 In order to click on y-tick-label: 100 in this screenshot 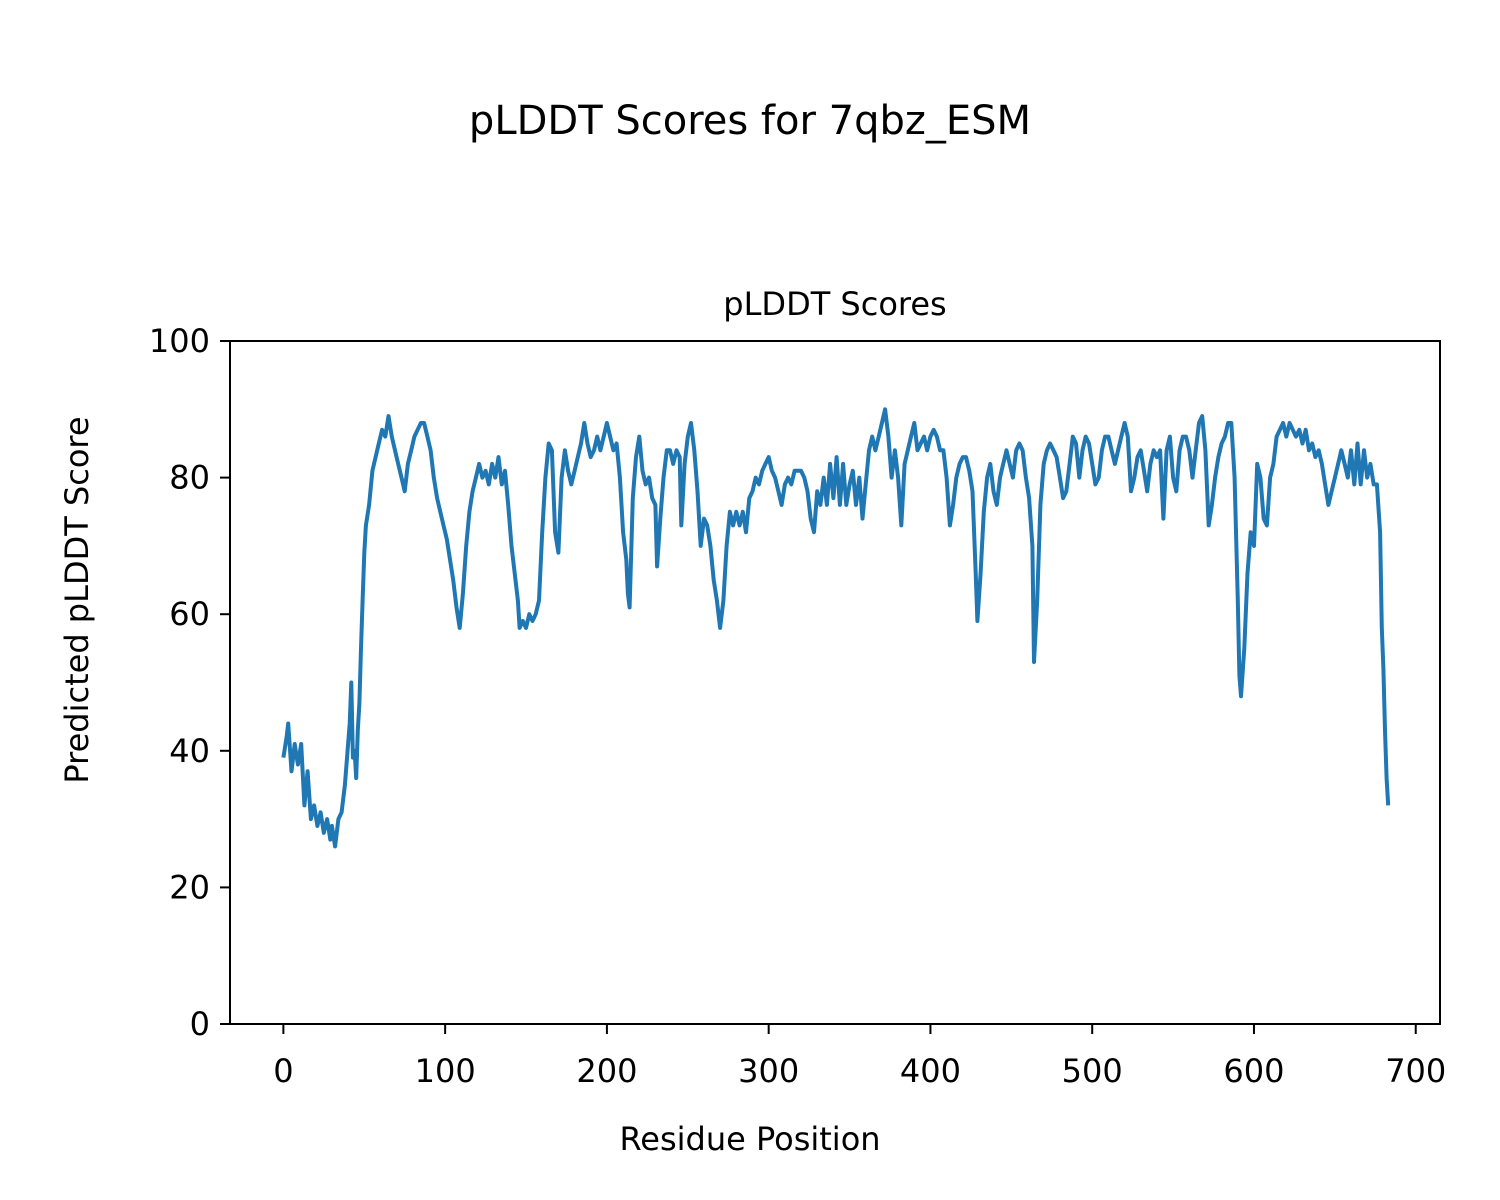, I will do `click(179, 341)`.